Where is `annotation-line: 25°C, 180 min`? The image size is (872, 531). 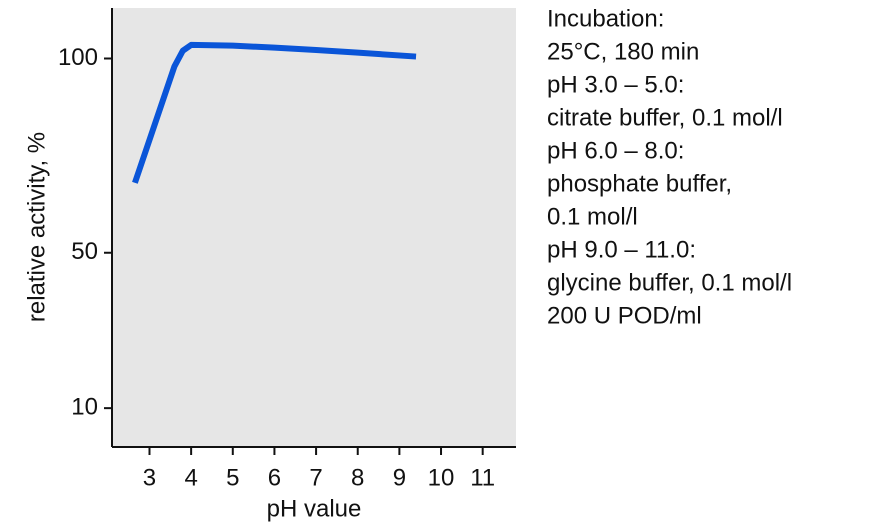
annotation-line: 25°C, 180 min is located at coordinates (623, 51).